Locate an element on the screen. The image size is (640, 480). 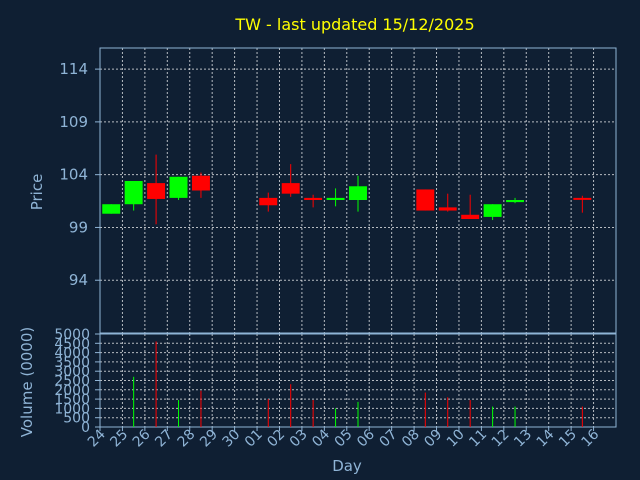
x-tick-label: 14 is located at coordinates (546, 438).